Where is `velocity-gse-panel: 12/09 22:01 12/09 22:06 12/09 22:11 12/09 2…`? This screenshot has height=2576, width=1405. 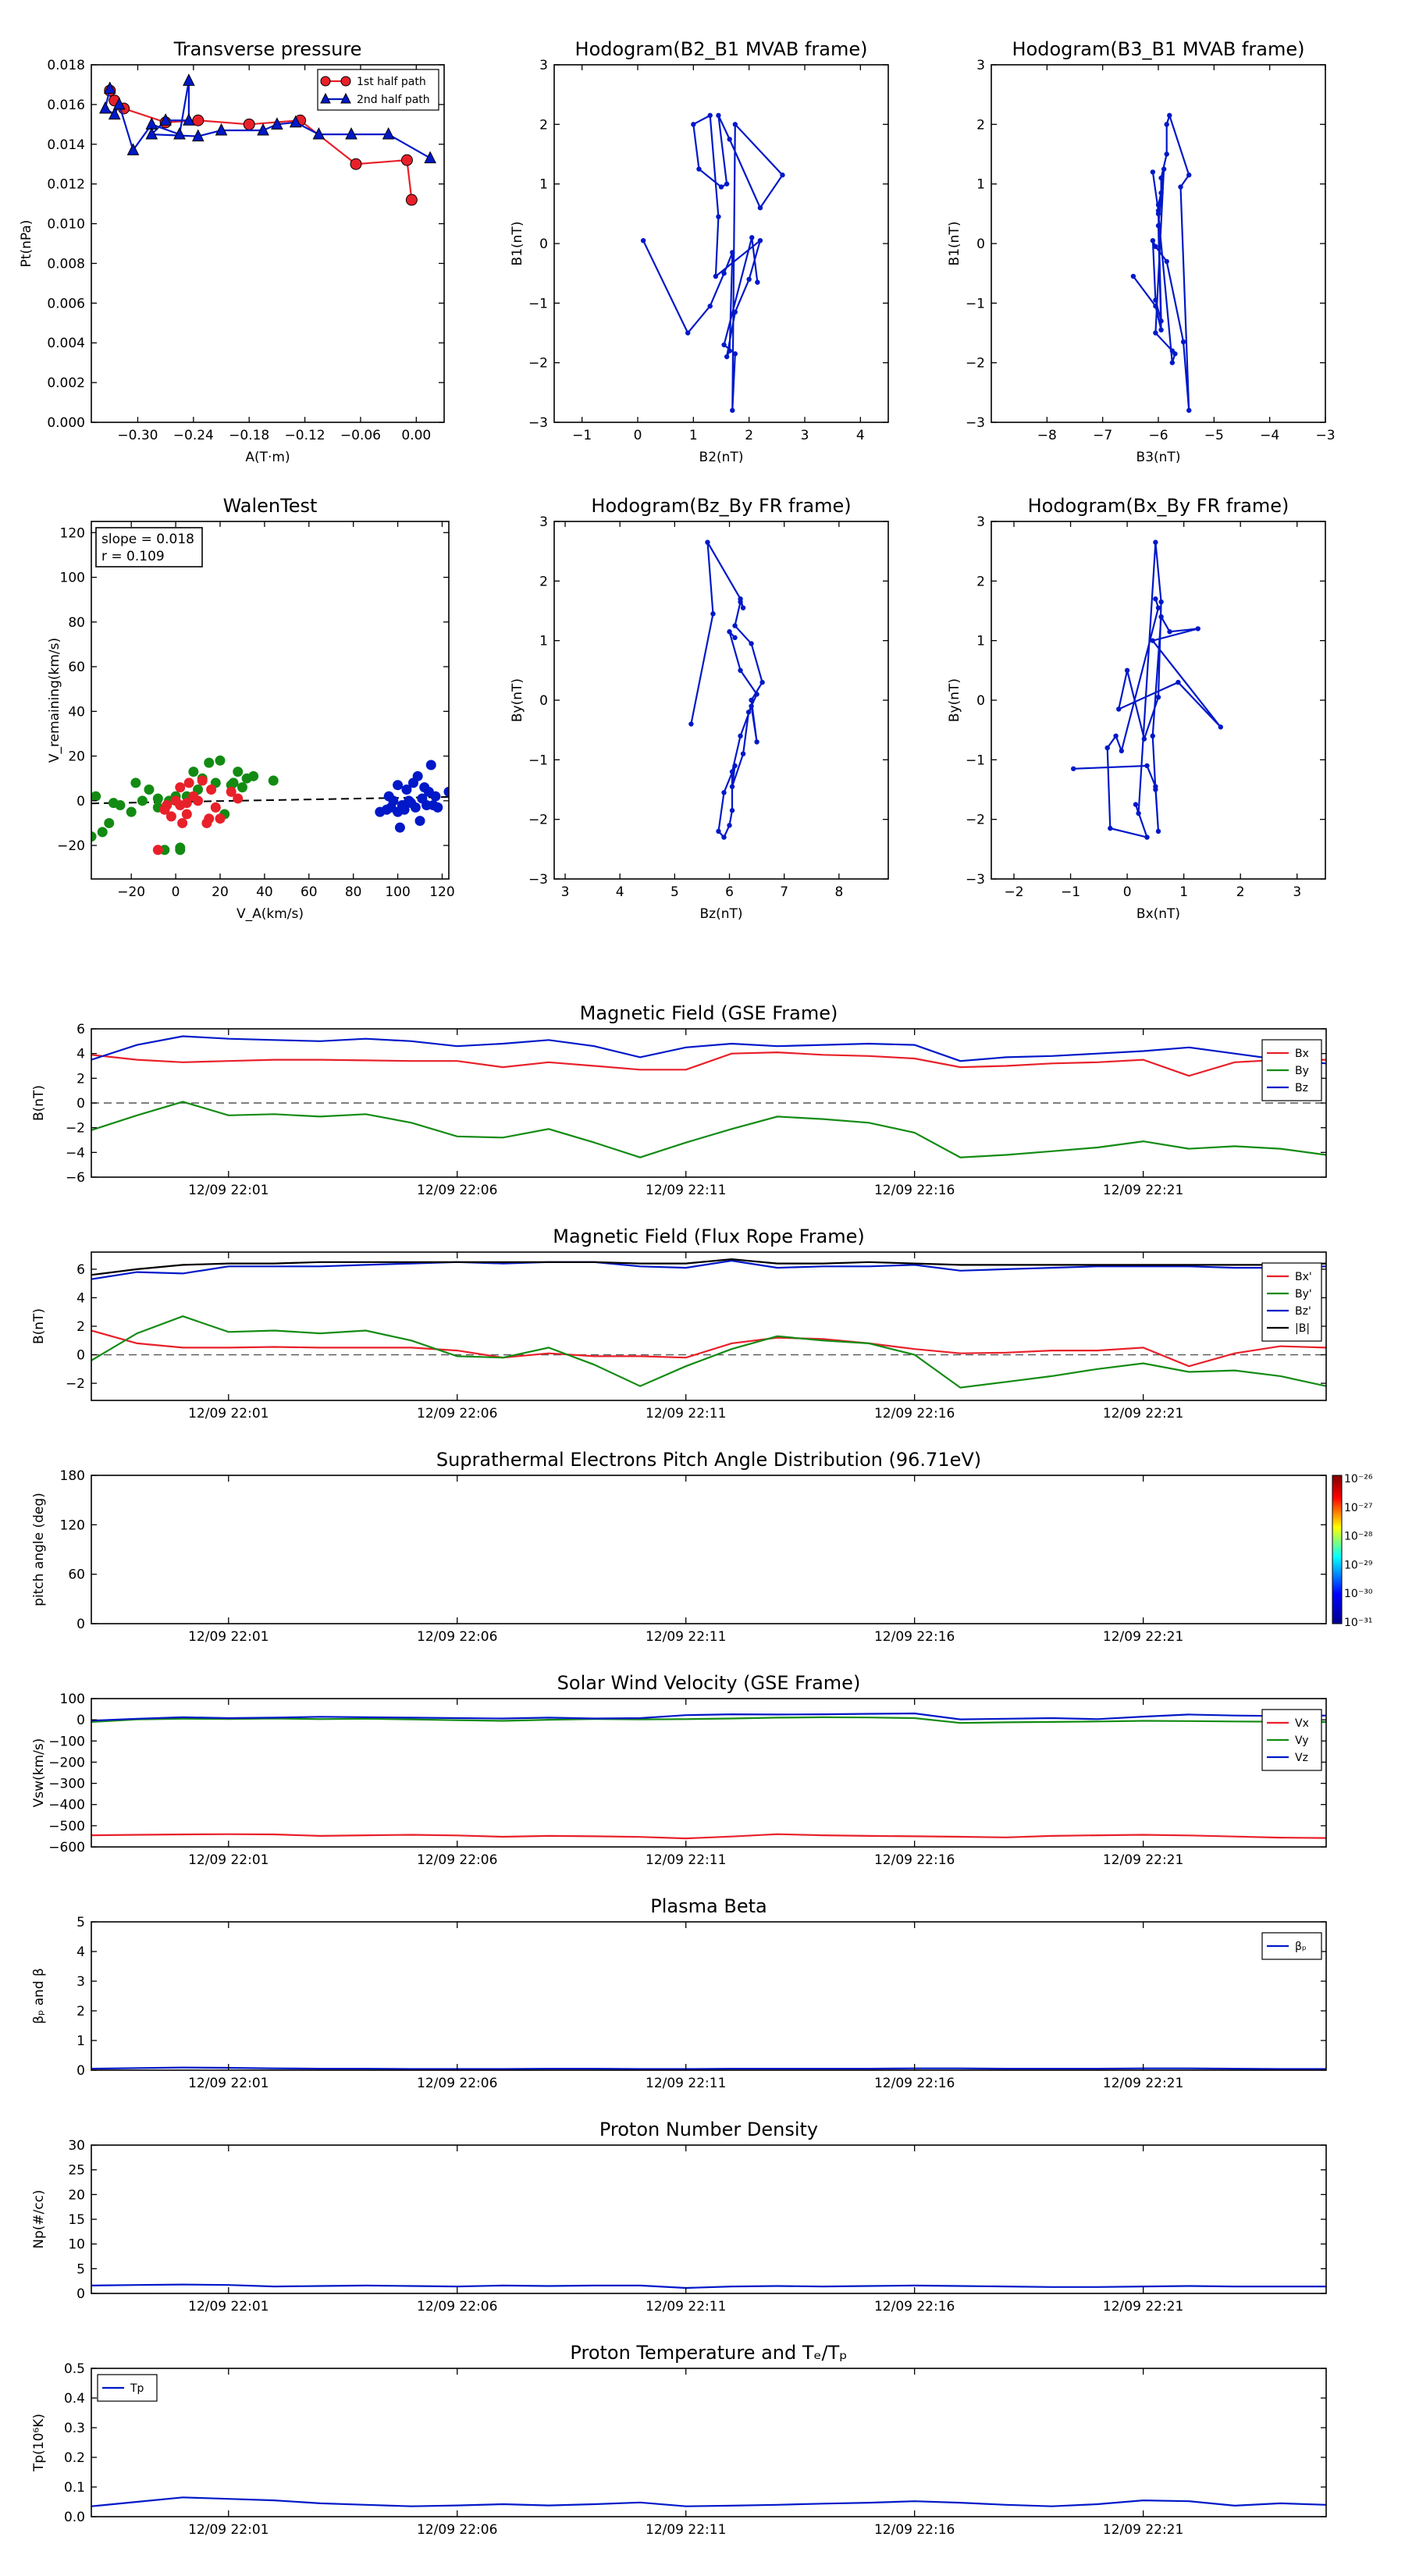
velocity-gse-panel: 12/09 22:01 12/09 22:06 12/09 22:11 12/09 2… is located at coordinates (679, 1770).